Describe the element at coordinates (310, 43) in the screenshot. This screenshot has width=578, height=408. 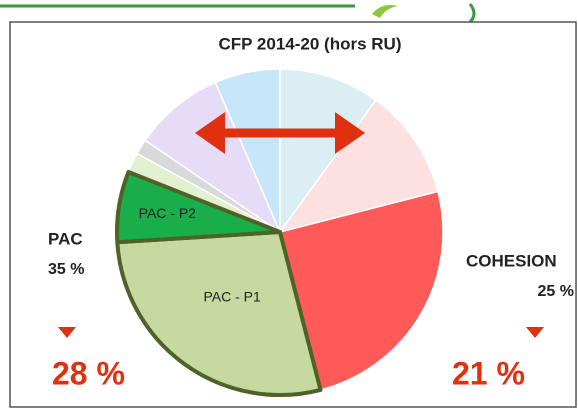
I see `chart-title: CFP 2014-20 (hors RU)` at that location.